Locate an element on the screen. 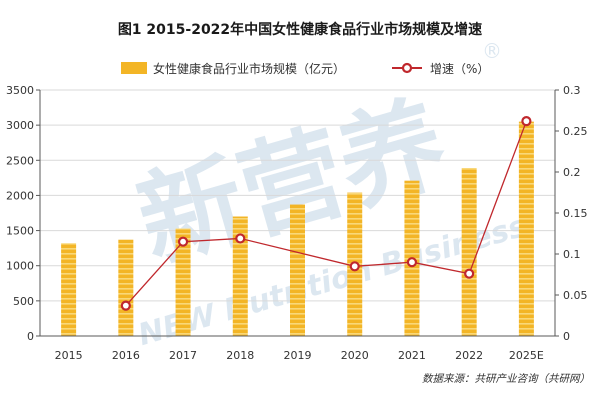 The image size is (600, 415). y-right-tick-label: 0 is located at coordinates (566, 336).